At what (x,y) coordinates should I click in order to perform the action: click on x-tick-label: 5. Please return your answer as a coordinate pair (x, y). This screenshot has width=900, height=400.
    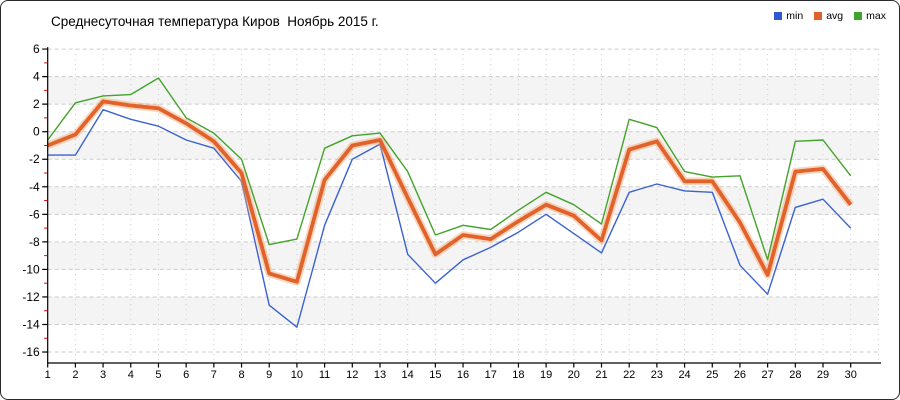
    Looking at the image, I should click on (158, 375).